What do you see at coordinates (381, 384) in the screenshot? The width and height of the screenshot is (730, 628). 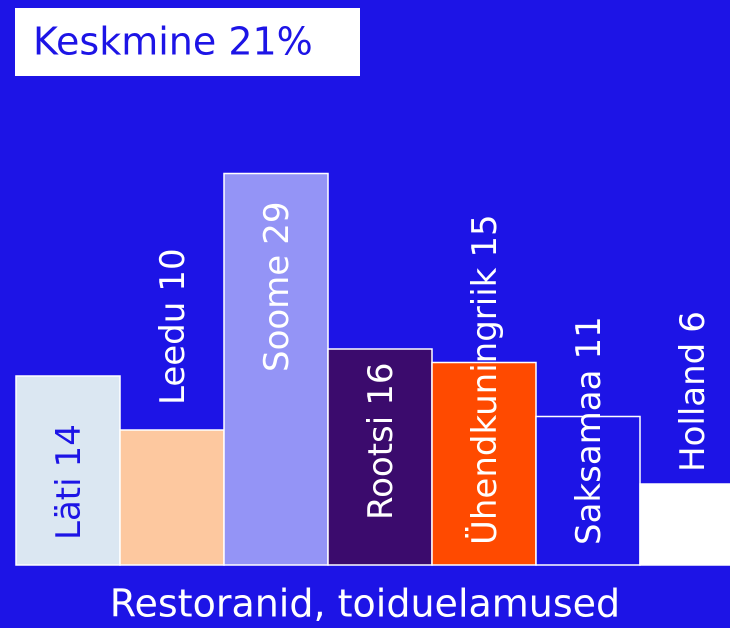 I see `value-label: 16` at bounding box center [381, 384].